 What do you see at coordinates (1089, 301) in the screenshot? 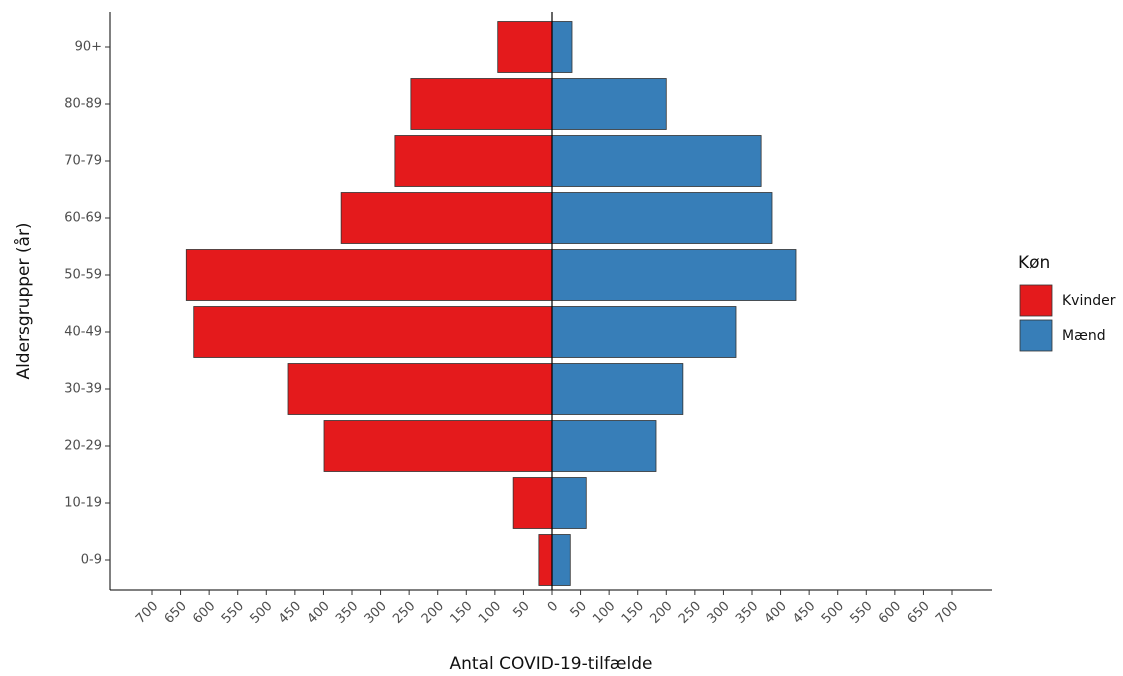
I see `legend-label: Kvinder` at bounding box center [1089, 301].